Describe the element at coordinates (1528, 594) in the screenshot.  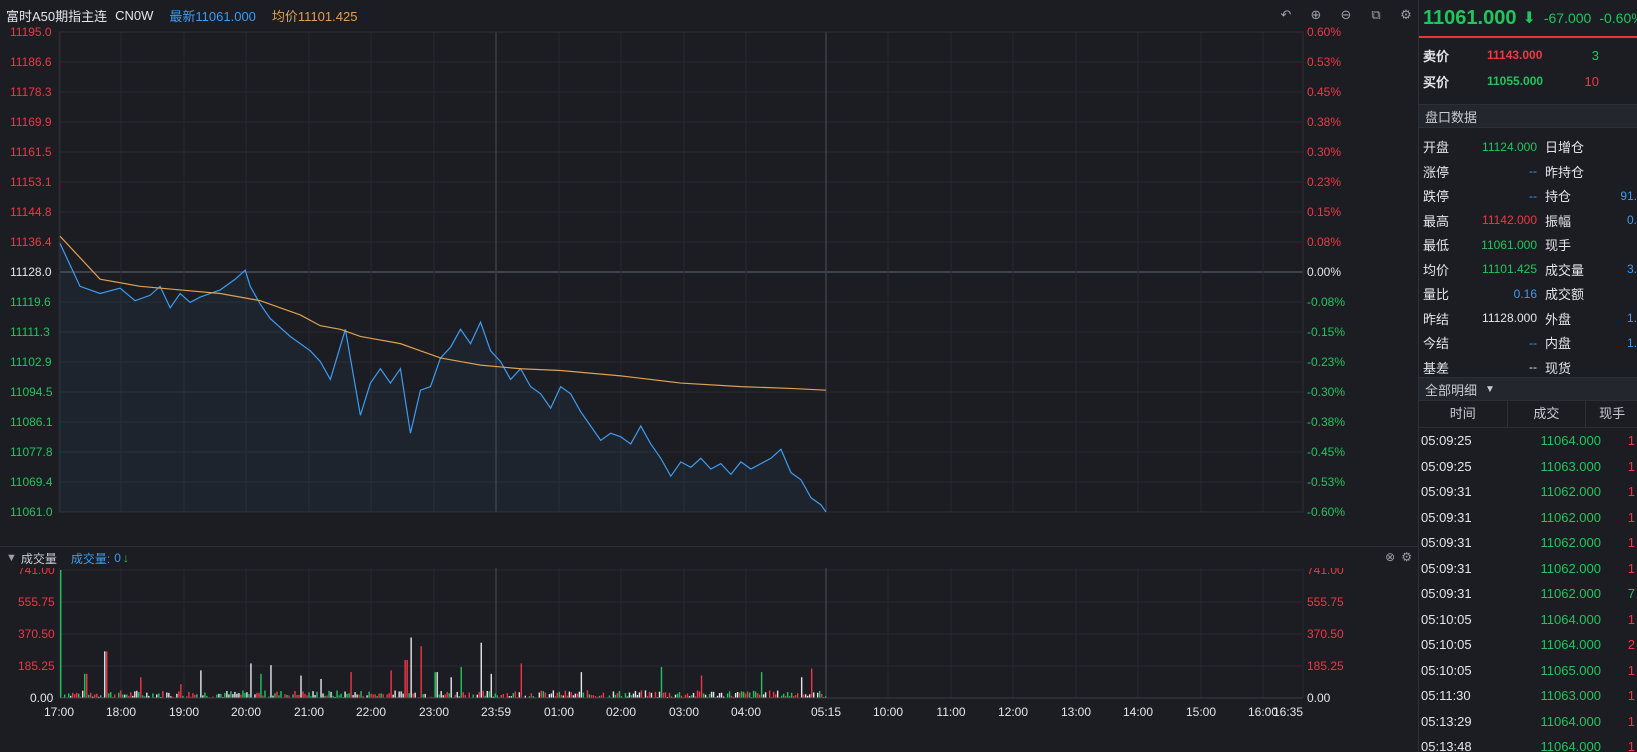
I see `trade-row: 05:09:31 11062.000 7` at that location.